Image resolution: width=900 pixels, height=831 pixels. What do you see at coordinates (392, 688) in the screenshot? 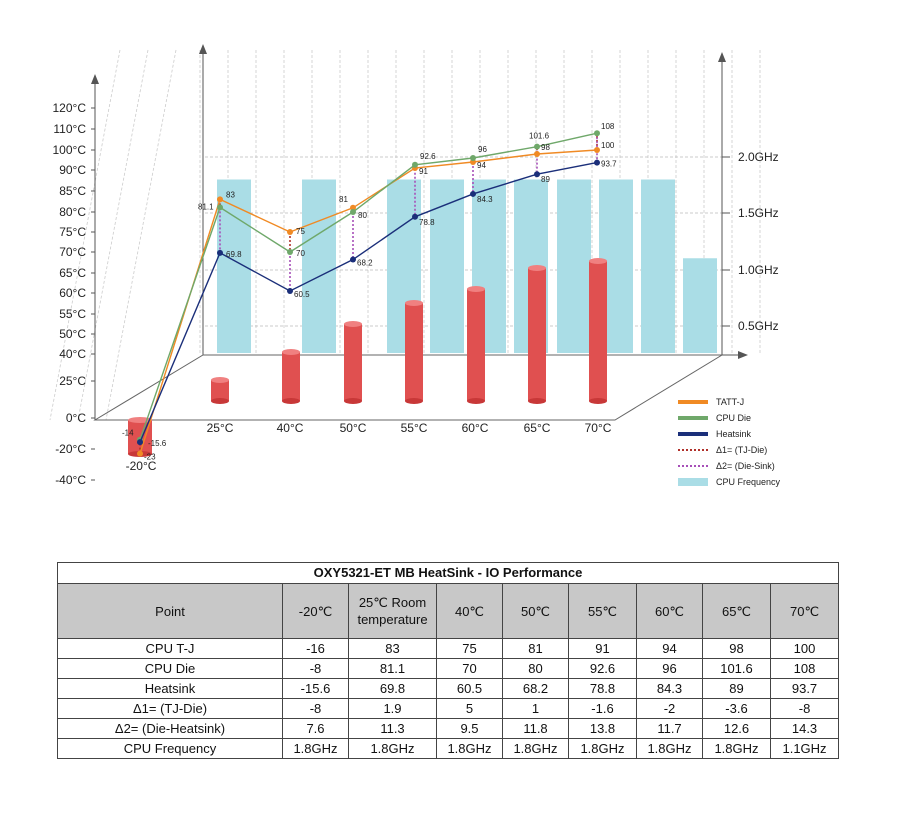
I see `table-cell: 69.8` at bounding box center [392, 688].